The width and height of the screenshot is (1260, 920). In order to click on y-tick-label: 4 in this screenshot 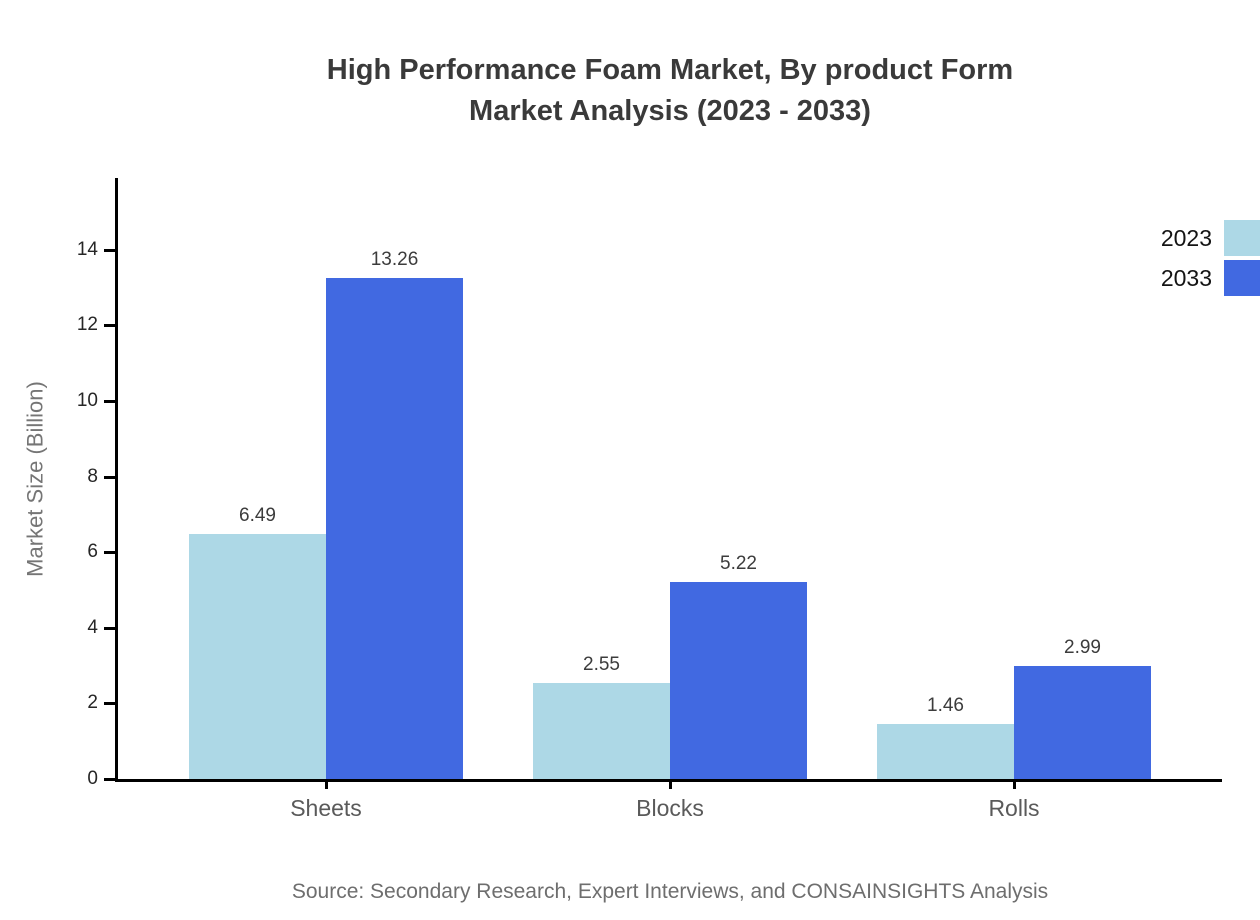, I will do `click(92, 627)`.